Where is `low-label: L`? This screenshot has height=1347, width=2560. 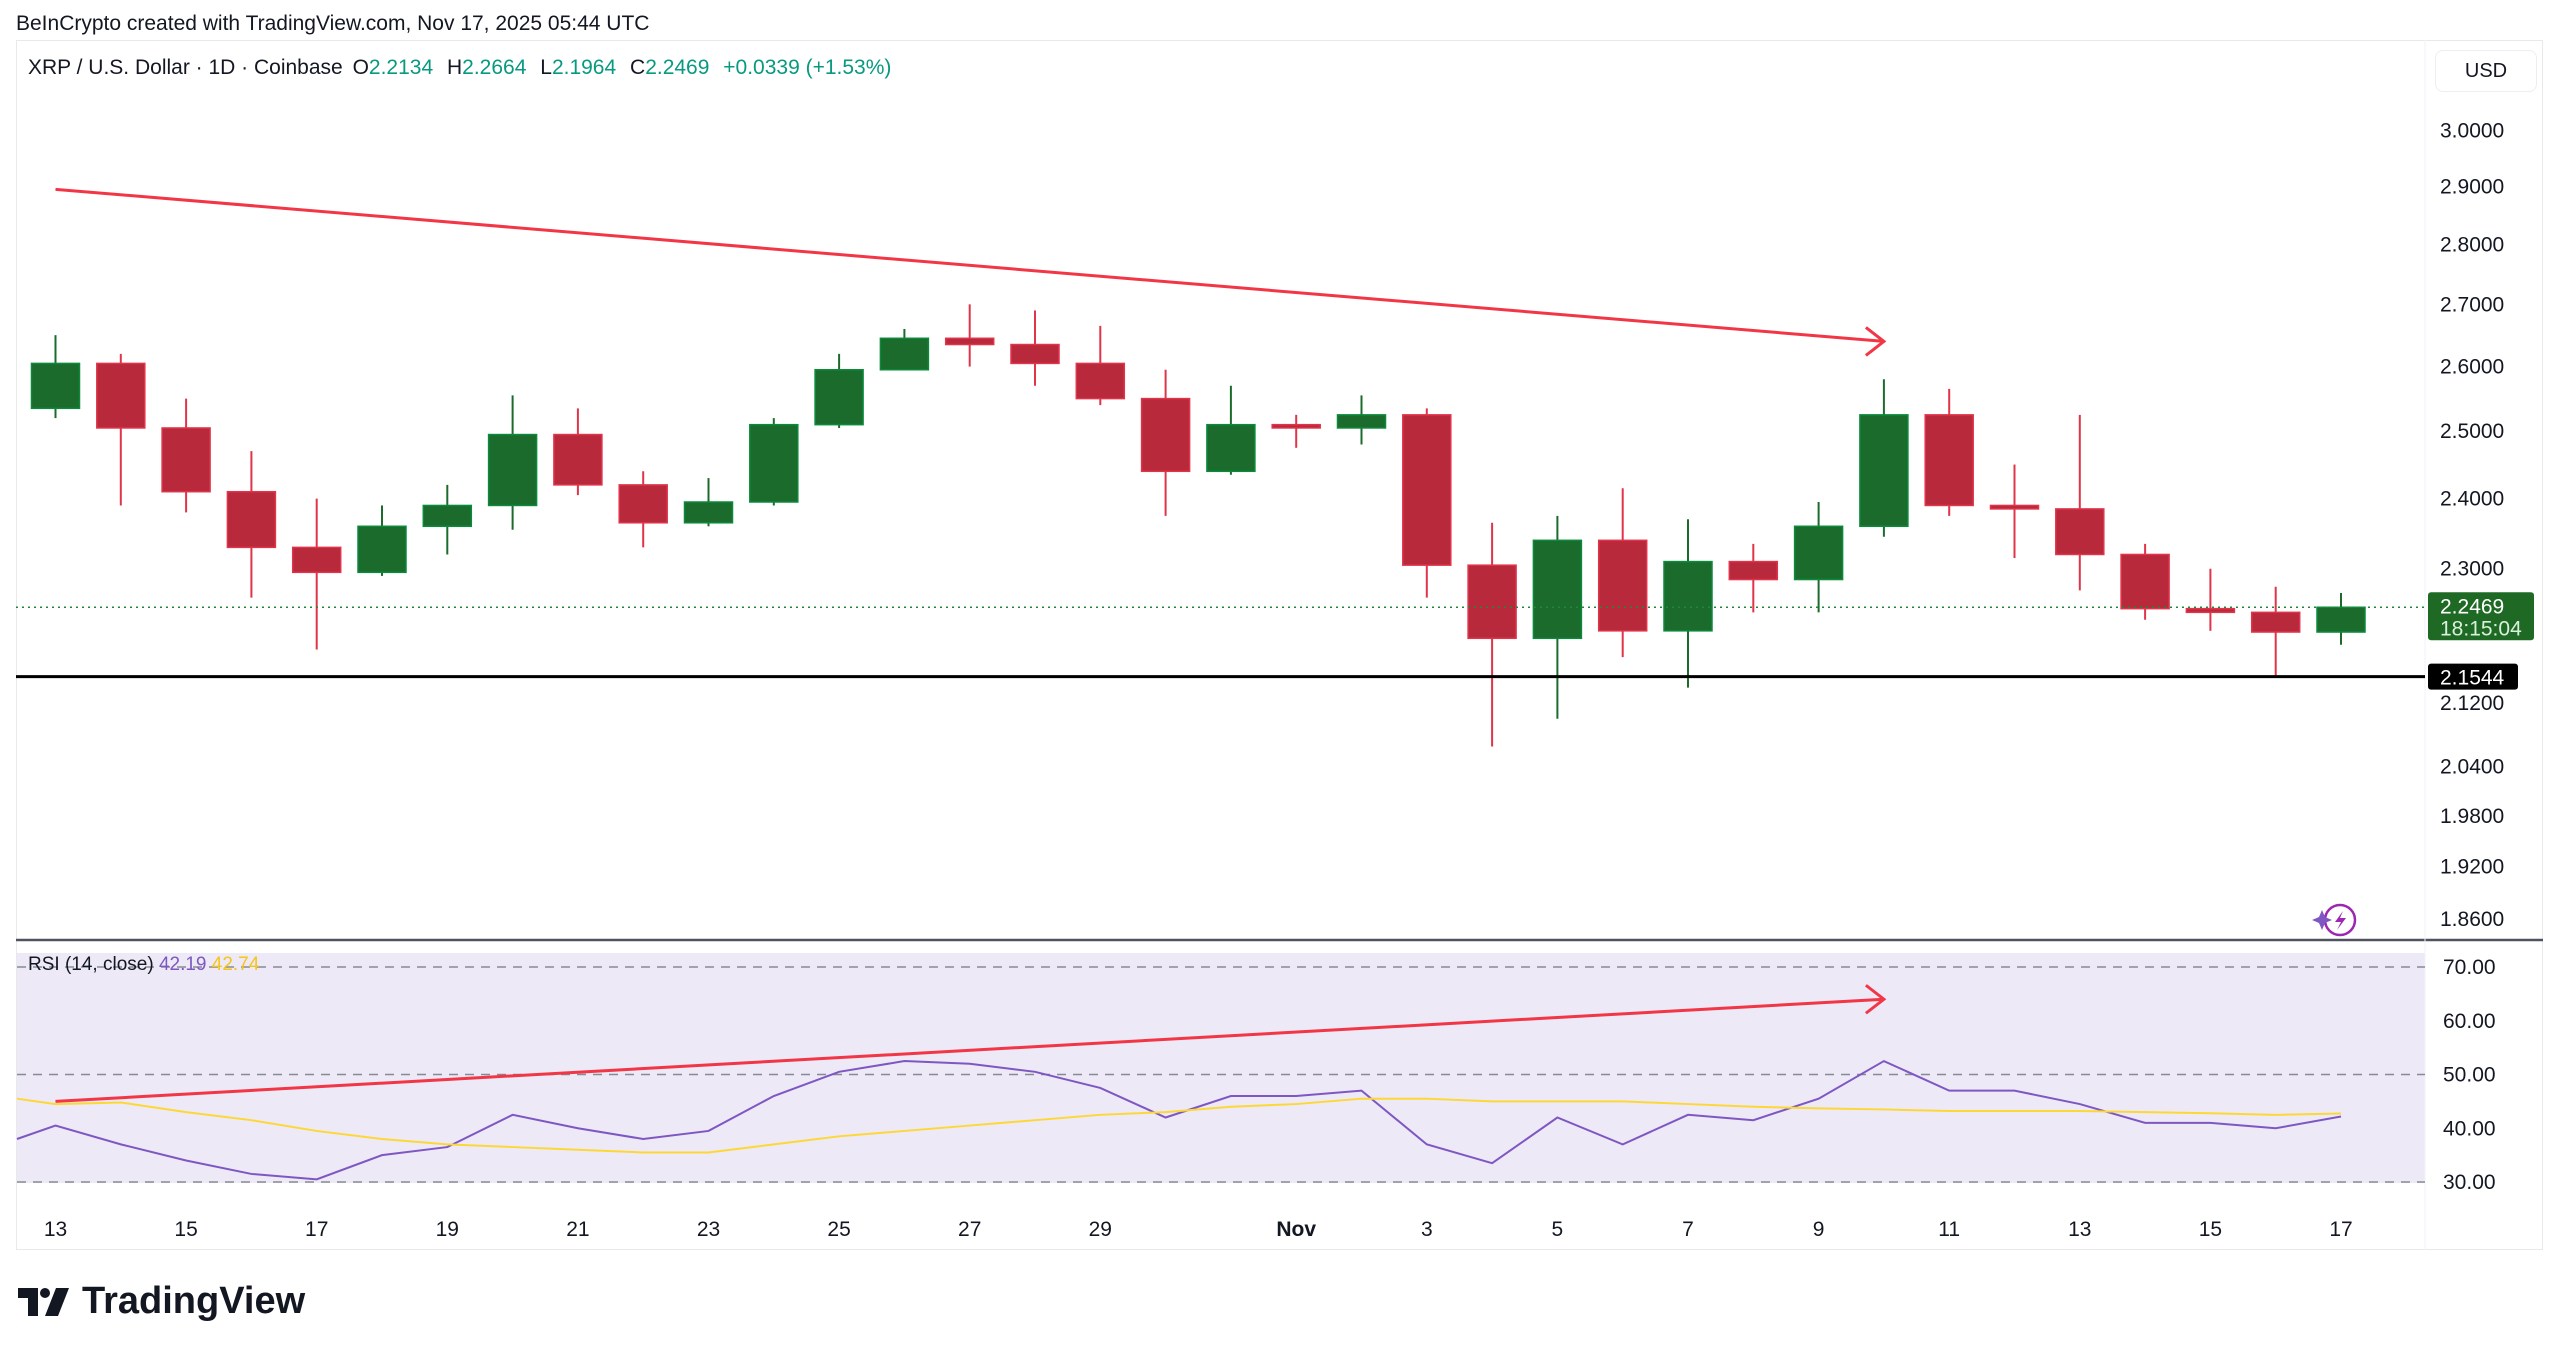
low-label: L is located at coordinates (546, 67).